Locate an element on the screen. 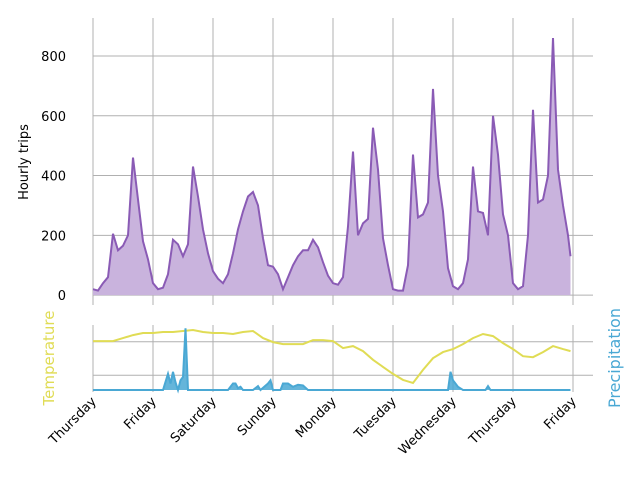  y-axis-label: Temperature is located at coordinates (49, 358).